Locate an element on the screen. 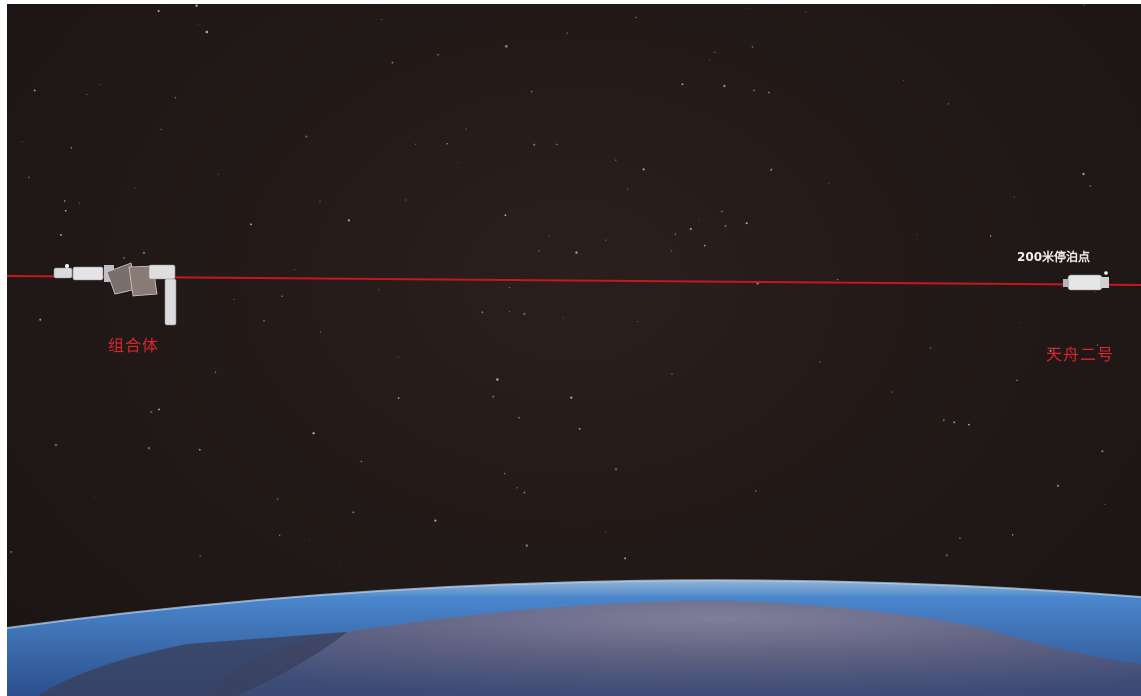  orbit-line is located at coordinates (574, 280).